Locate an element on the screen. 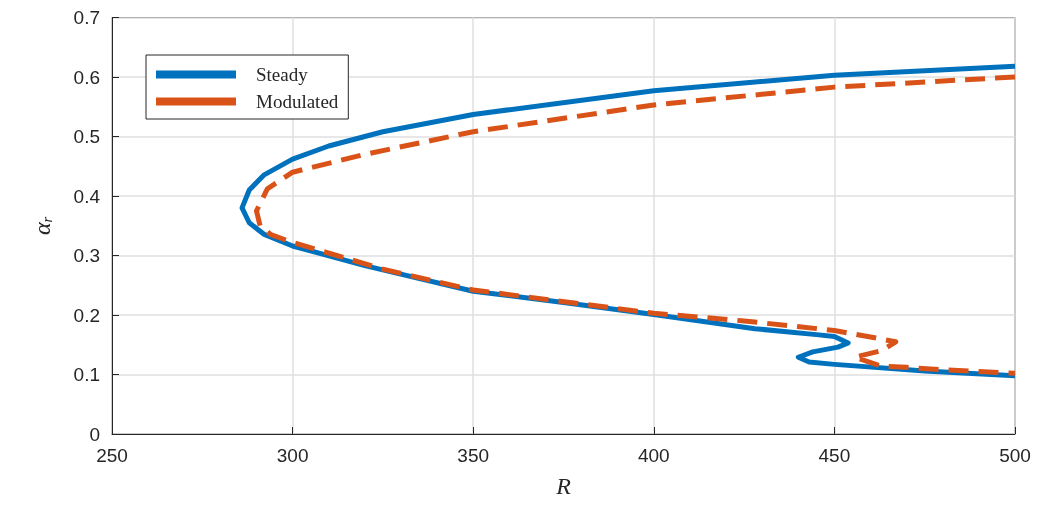 The image size is (1051, 522). legend-label: Steady is located at coordinates (282, 74).